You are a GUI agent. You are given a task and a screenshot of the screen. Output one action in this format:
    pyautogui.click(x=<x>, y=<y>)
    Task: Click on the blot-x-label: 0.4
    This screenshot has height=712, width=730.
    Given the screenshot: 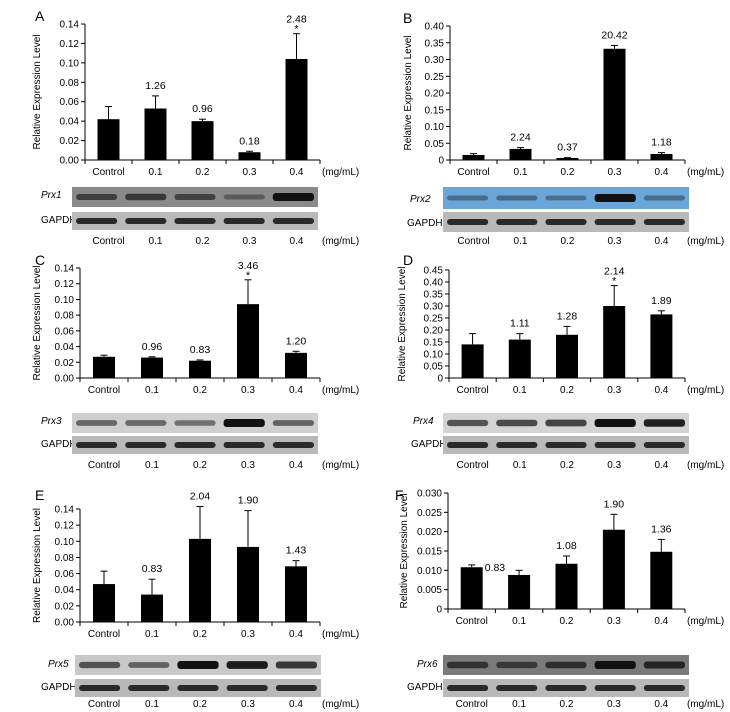 What is the action you would take?
    pyautogui.click(x=296, y=704)
    